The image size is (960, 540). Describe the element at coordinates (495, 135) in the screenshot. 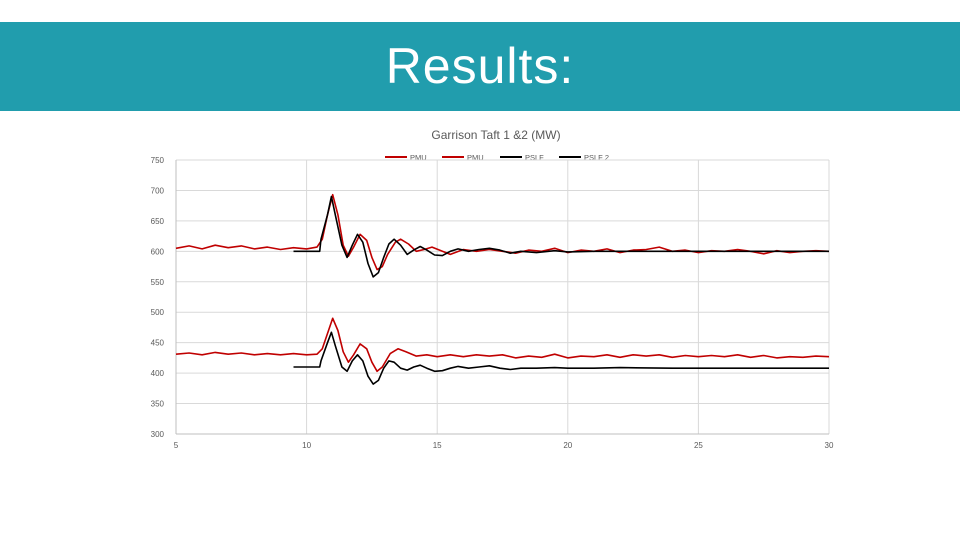

I see `chart-title: Garrison Taft 1 &2 (MW)` at that location.